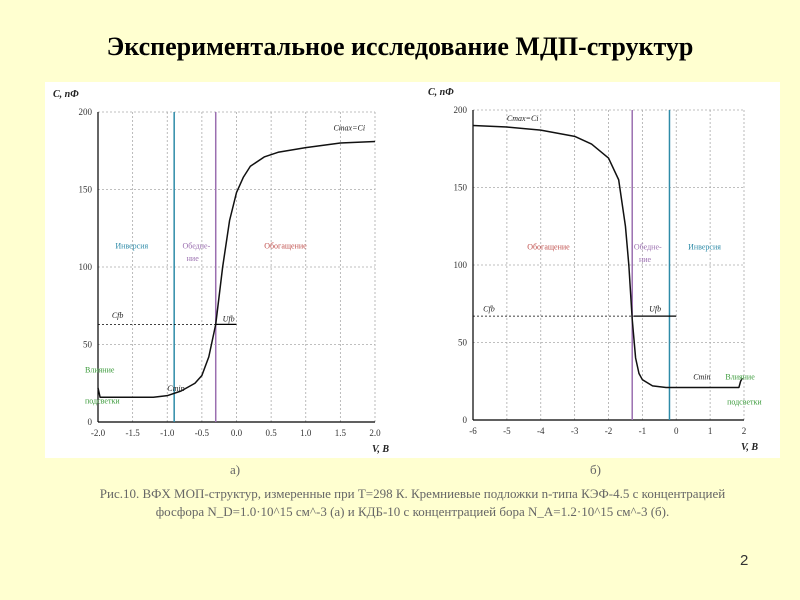 The width and height of the screenshot is (800, 600). I want to click on x-tick-label: -0.5, so click(202, 433).